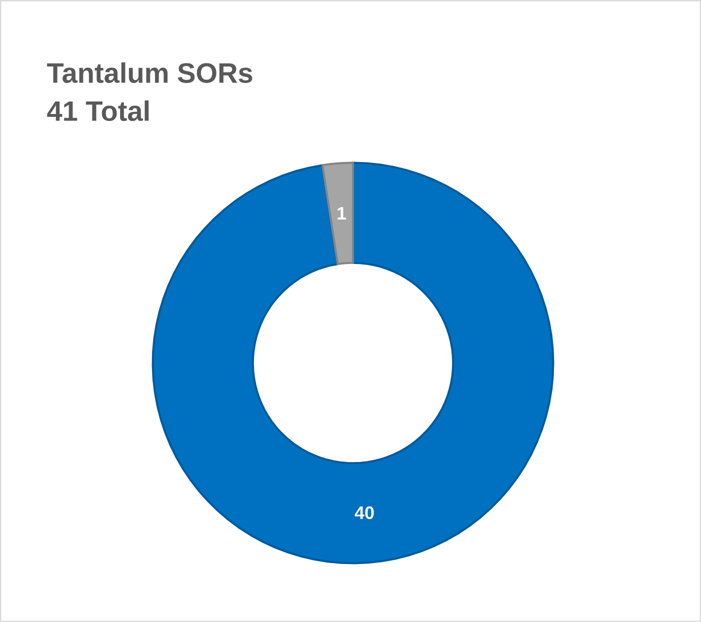 This screenshot has height=622, width=701. What do you see at coordinates (342, 213) in the screenshot?
I see `data-label: 1` at bounding box center [342, 213].